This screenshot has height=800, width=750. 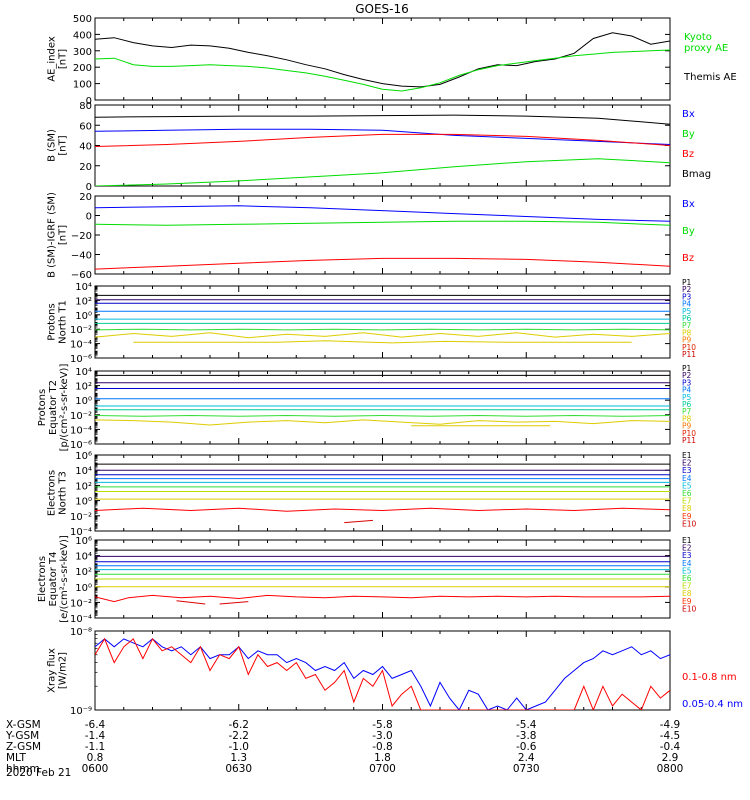 I want to click on series-line-bmag, so click(x=382, y=119).